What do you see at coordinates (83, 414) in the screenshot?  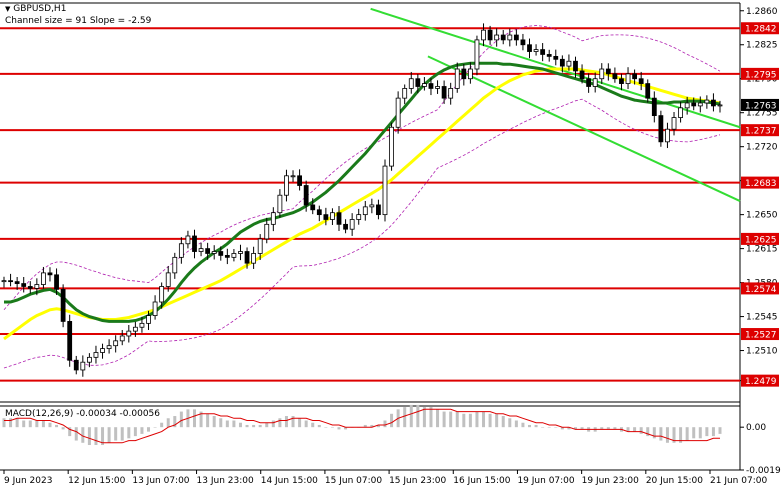 I see `macd-label: MACD(12,26,9) -0.00034 -0.00056` at bounding box center [83, 414].